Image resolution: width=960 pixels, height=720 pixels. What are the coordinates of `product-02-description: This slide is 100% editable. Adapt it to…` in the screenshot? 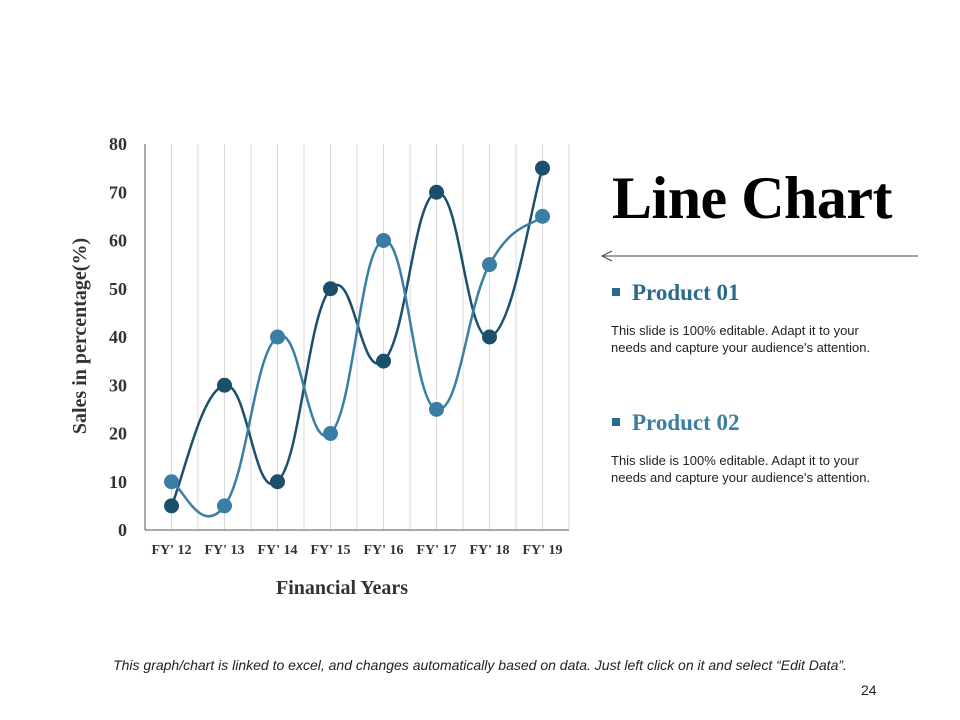 It's located at (741, 469).